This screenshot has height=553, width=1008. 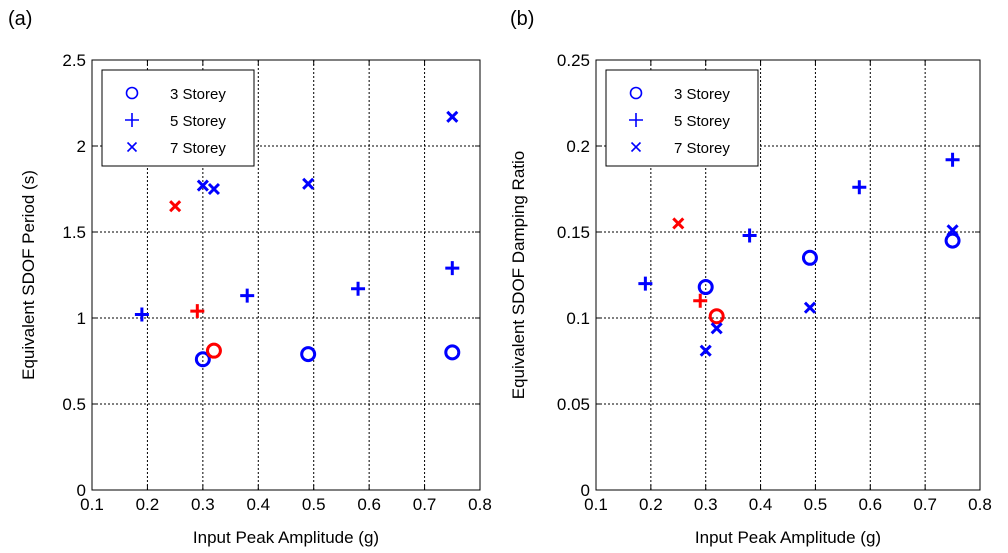 What do you see at coordinates (81, 318) in the screenshot?
I see `y-tick-label: 1` at bounding box center [81, 318].